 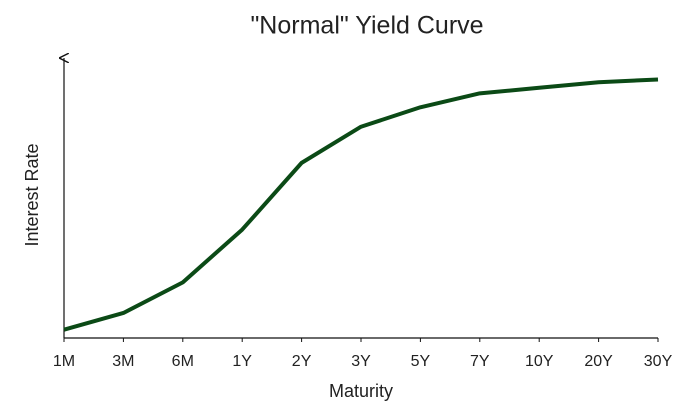 What do you see at coordinates (480, 361) in the screenshot?
I see `x-tick-label: 7Y` at bounding box center [480, 361].